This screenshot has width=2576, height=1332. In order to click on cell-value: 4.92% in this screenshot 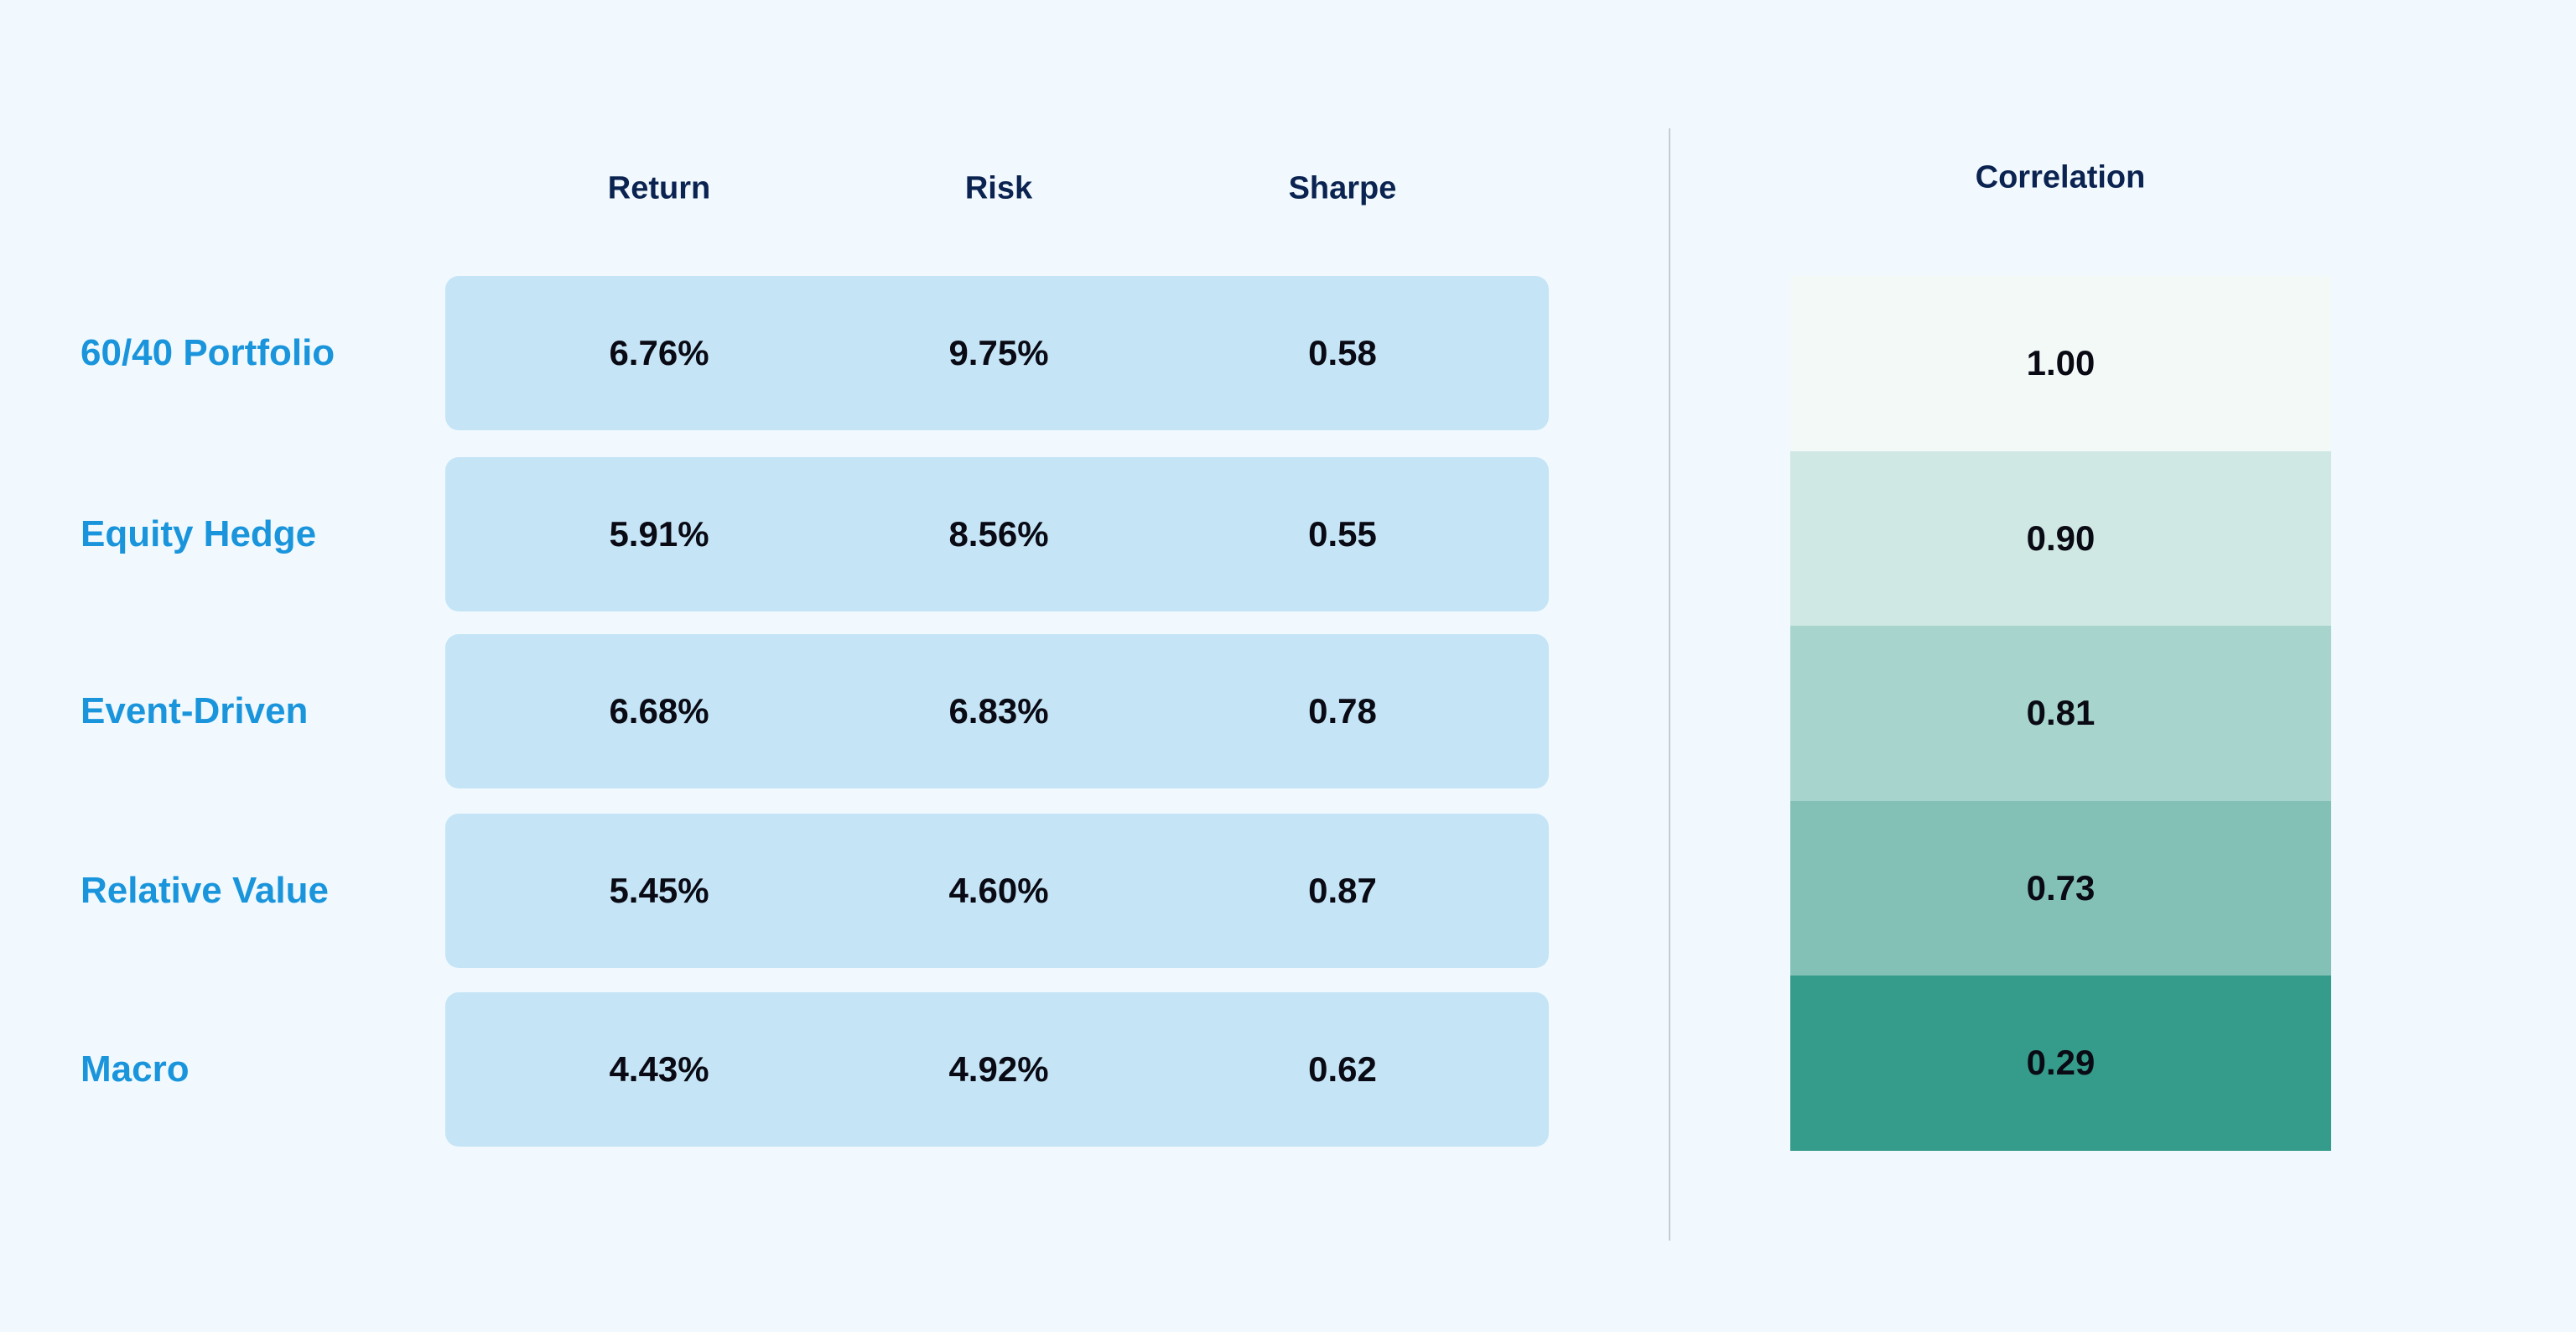, I will do `click(998, 1069)`.